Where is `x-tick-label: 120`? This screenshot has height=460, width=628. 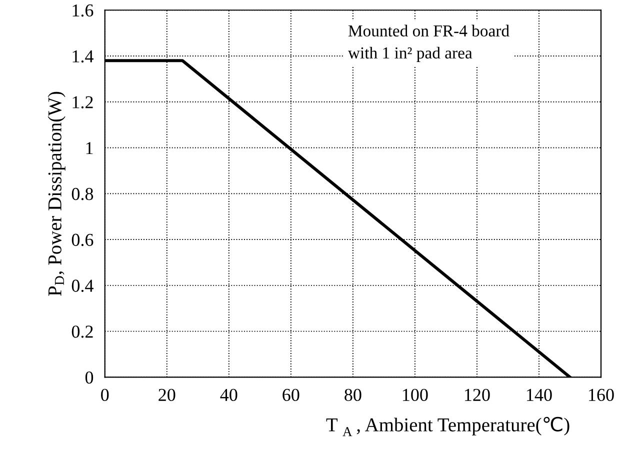 x-tick-label: 120 is located at coordinates (477, 395).